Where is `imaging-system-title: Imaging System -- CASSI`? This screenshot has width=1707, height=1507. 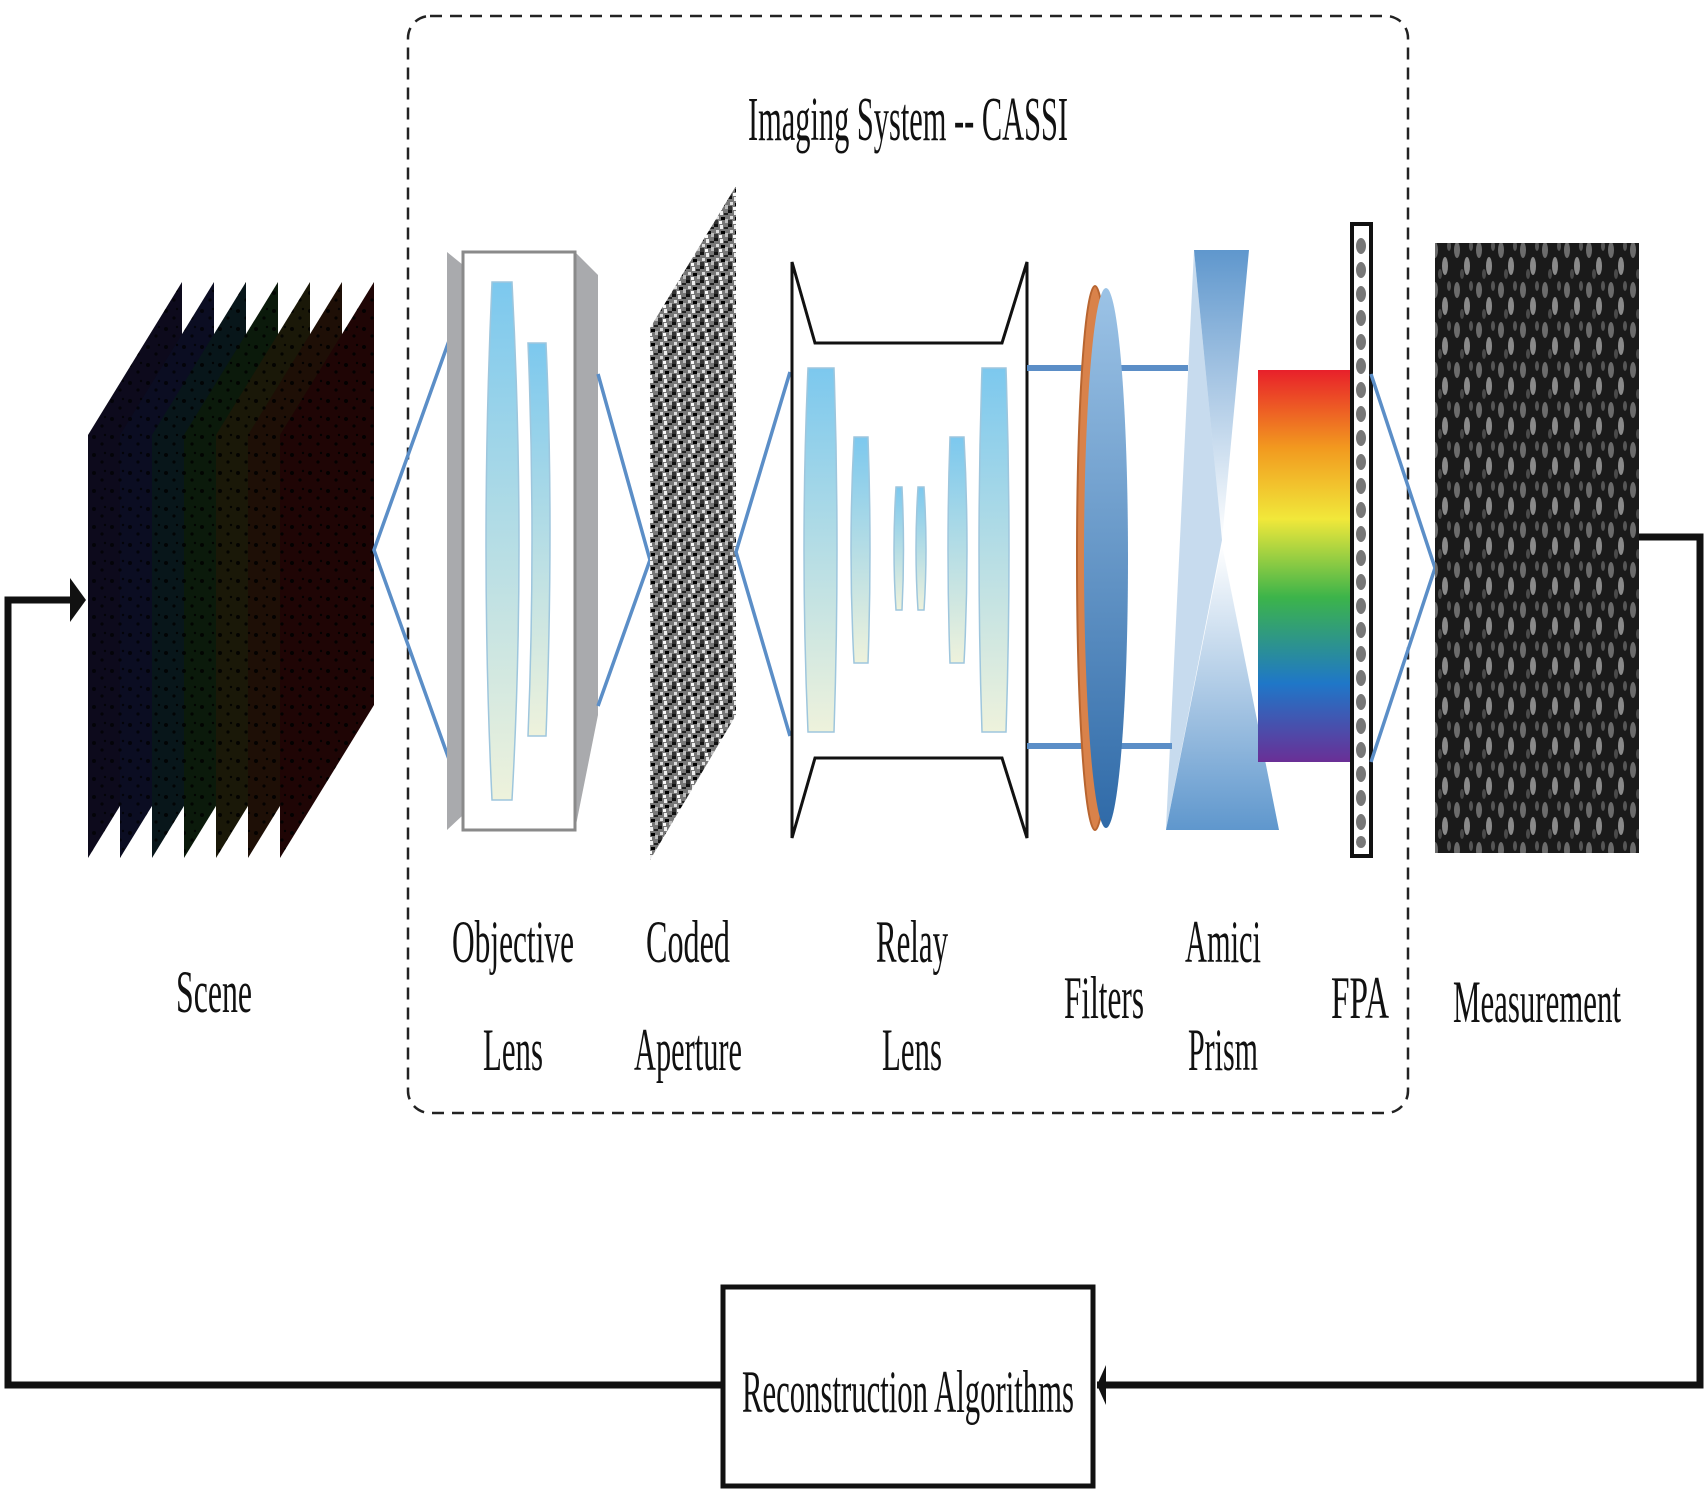 imaging-system-title: Imaging System -- CASSI is located at coordinates (908, 120).